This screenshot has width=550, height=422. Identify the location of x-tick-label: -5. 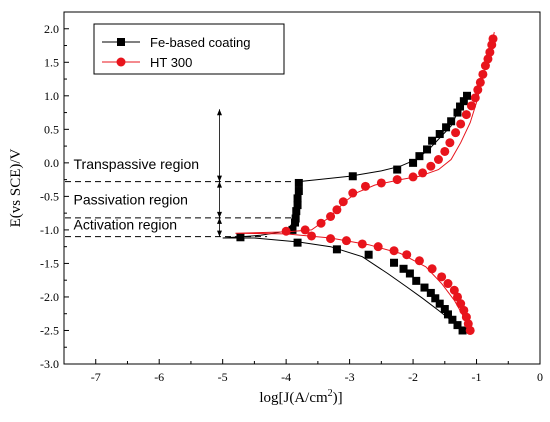
(223, 377).